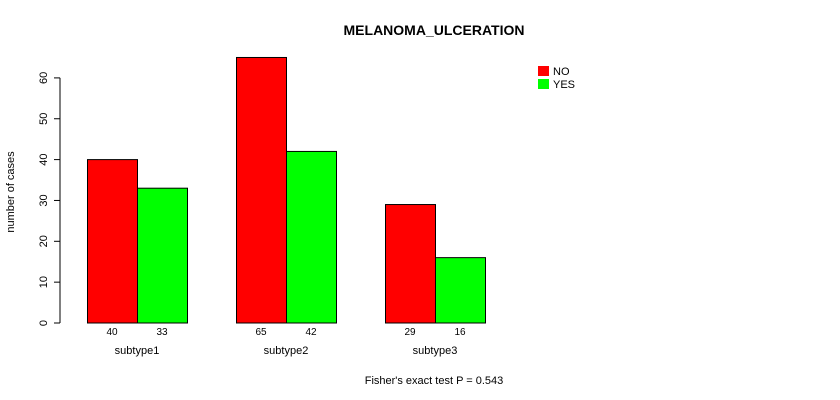 The height and width of the screenshot is (400, 840). What do you see at coordinates (44, 159) in the screenshot?
I see `y-tick-label: 40` at bounding box center [44, 159].